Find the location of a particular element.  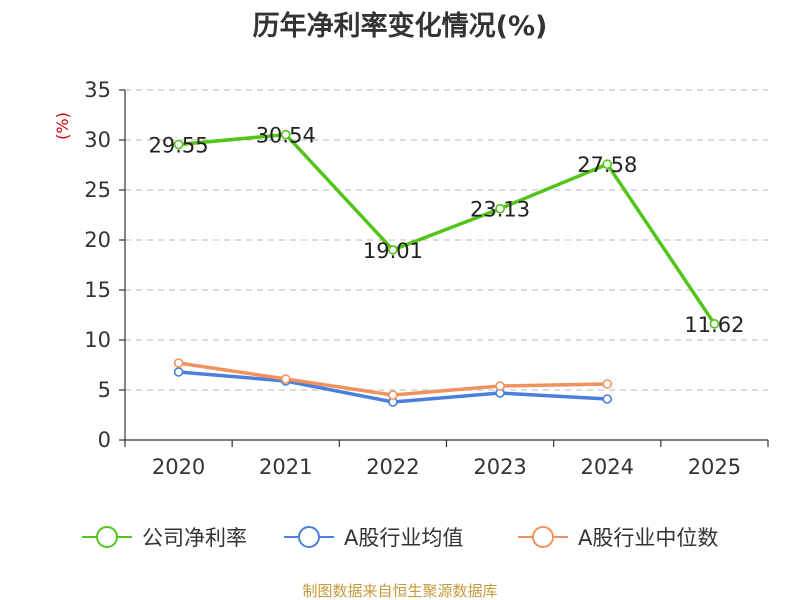

data-label: 30.54 is located at coordinates (286, 136).